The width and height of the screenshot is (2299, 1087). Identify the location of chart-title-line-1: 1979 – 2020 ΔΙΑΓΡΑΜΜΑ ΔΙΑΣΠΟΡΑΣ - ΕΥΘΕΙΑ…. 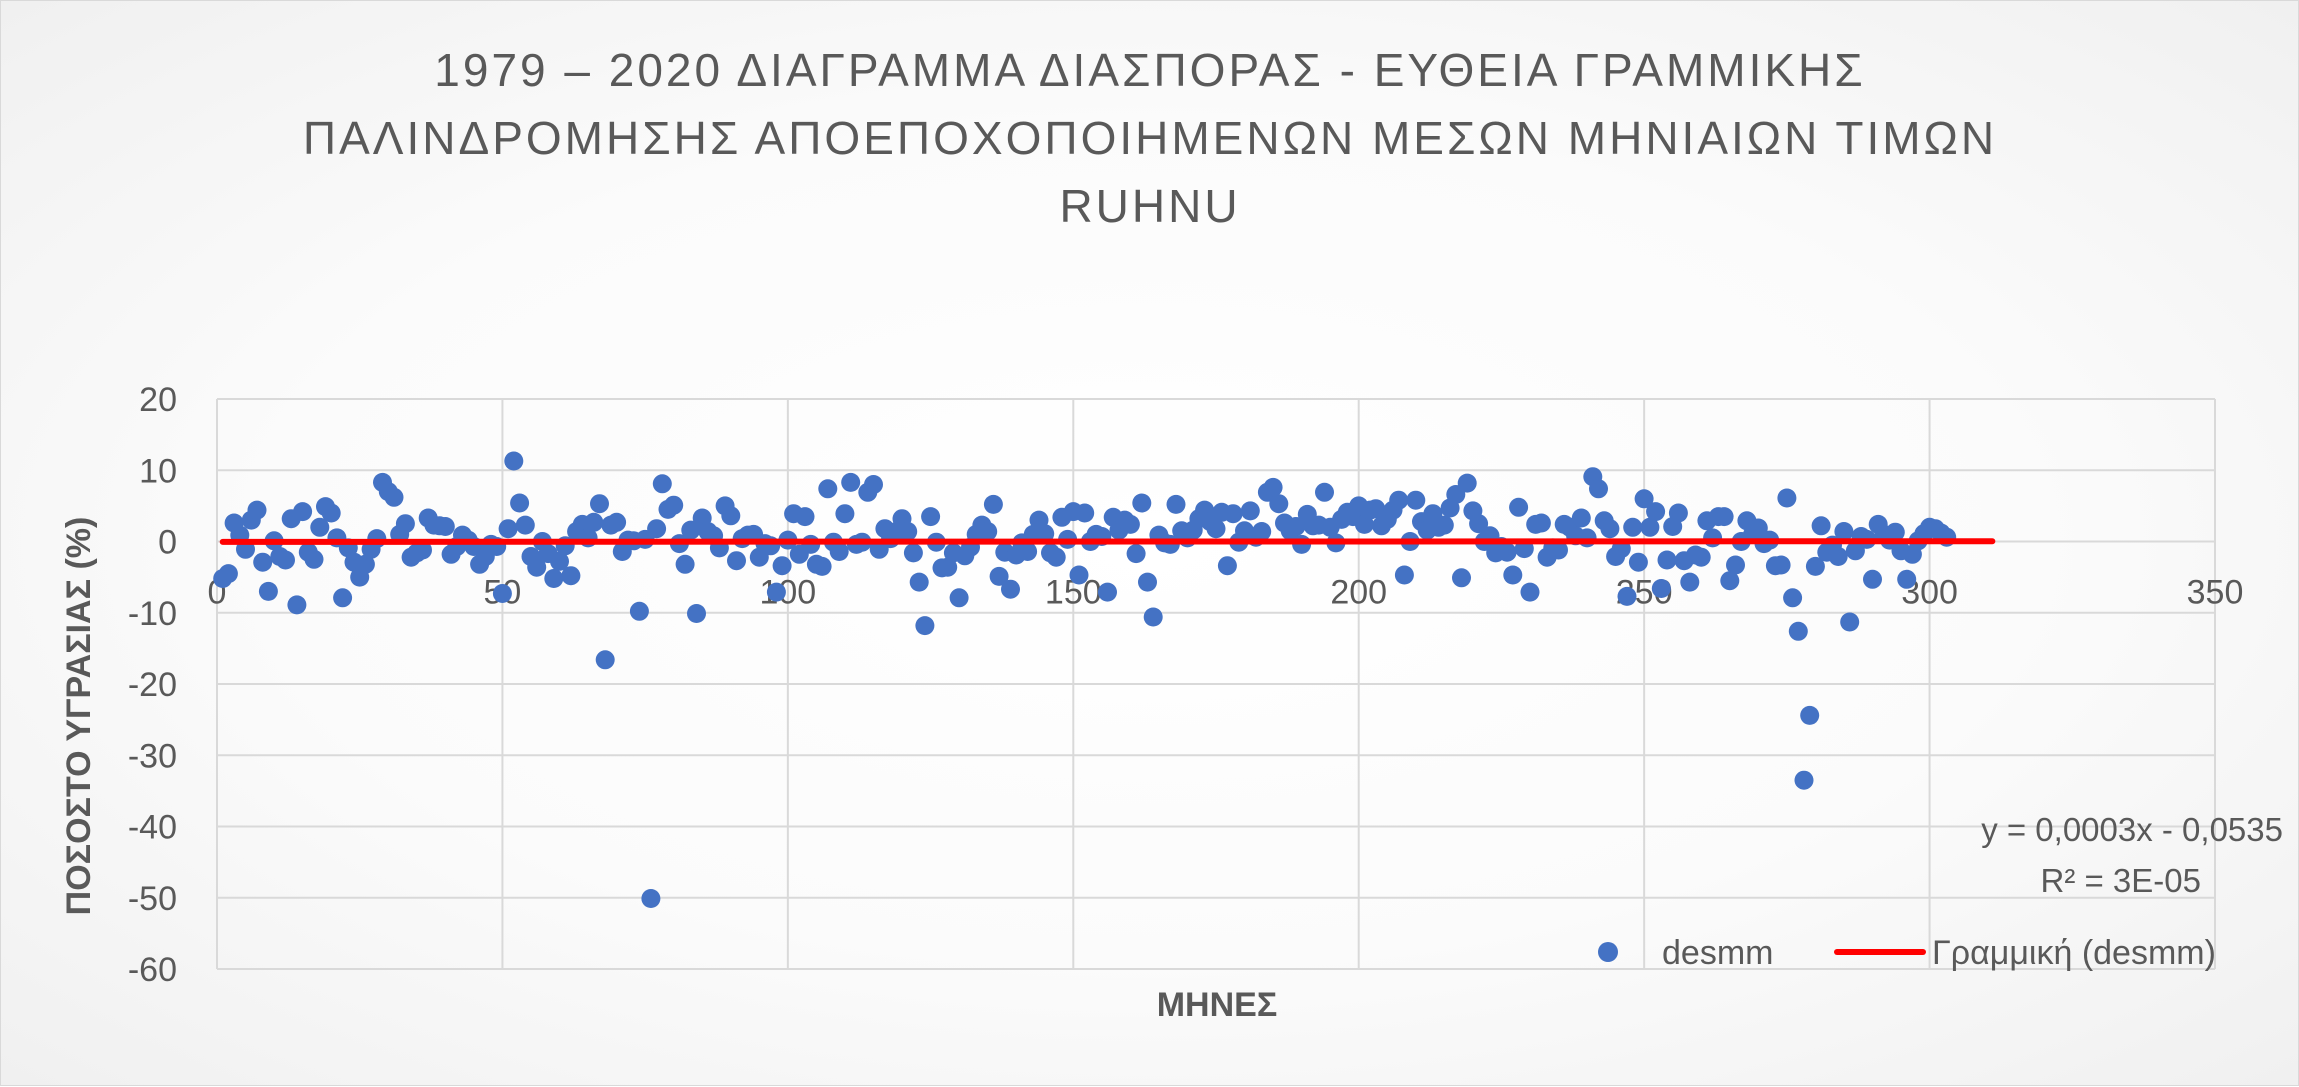
(1149, 70).